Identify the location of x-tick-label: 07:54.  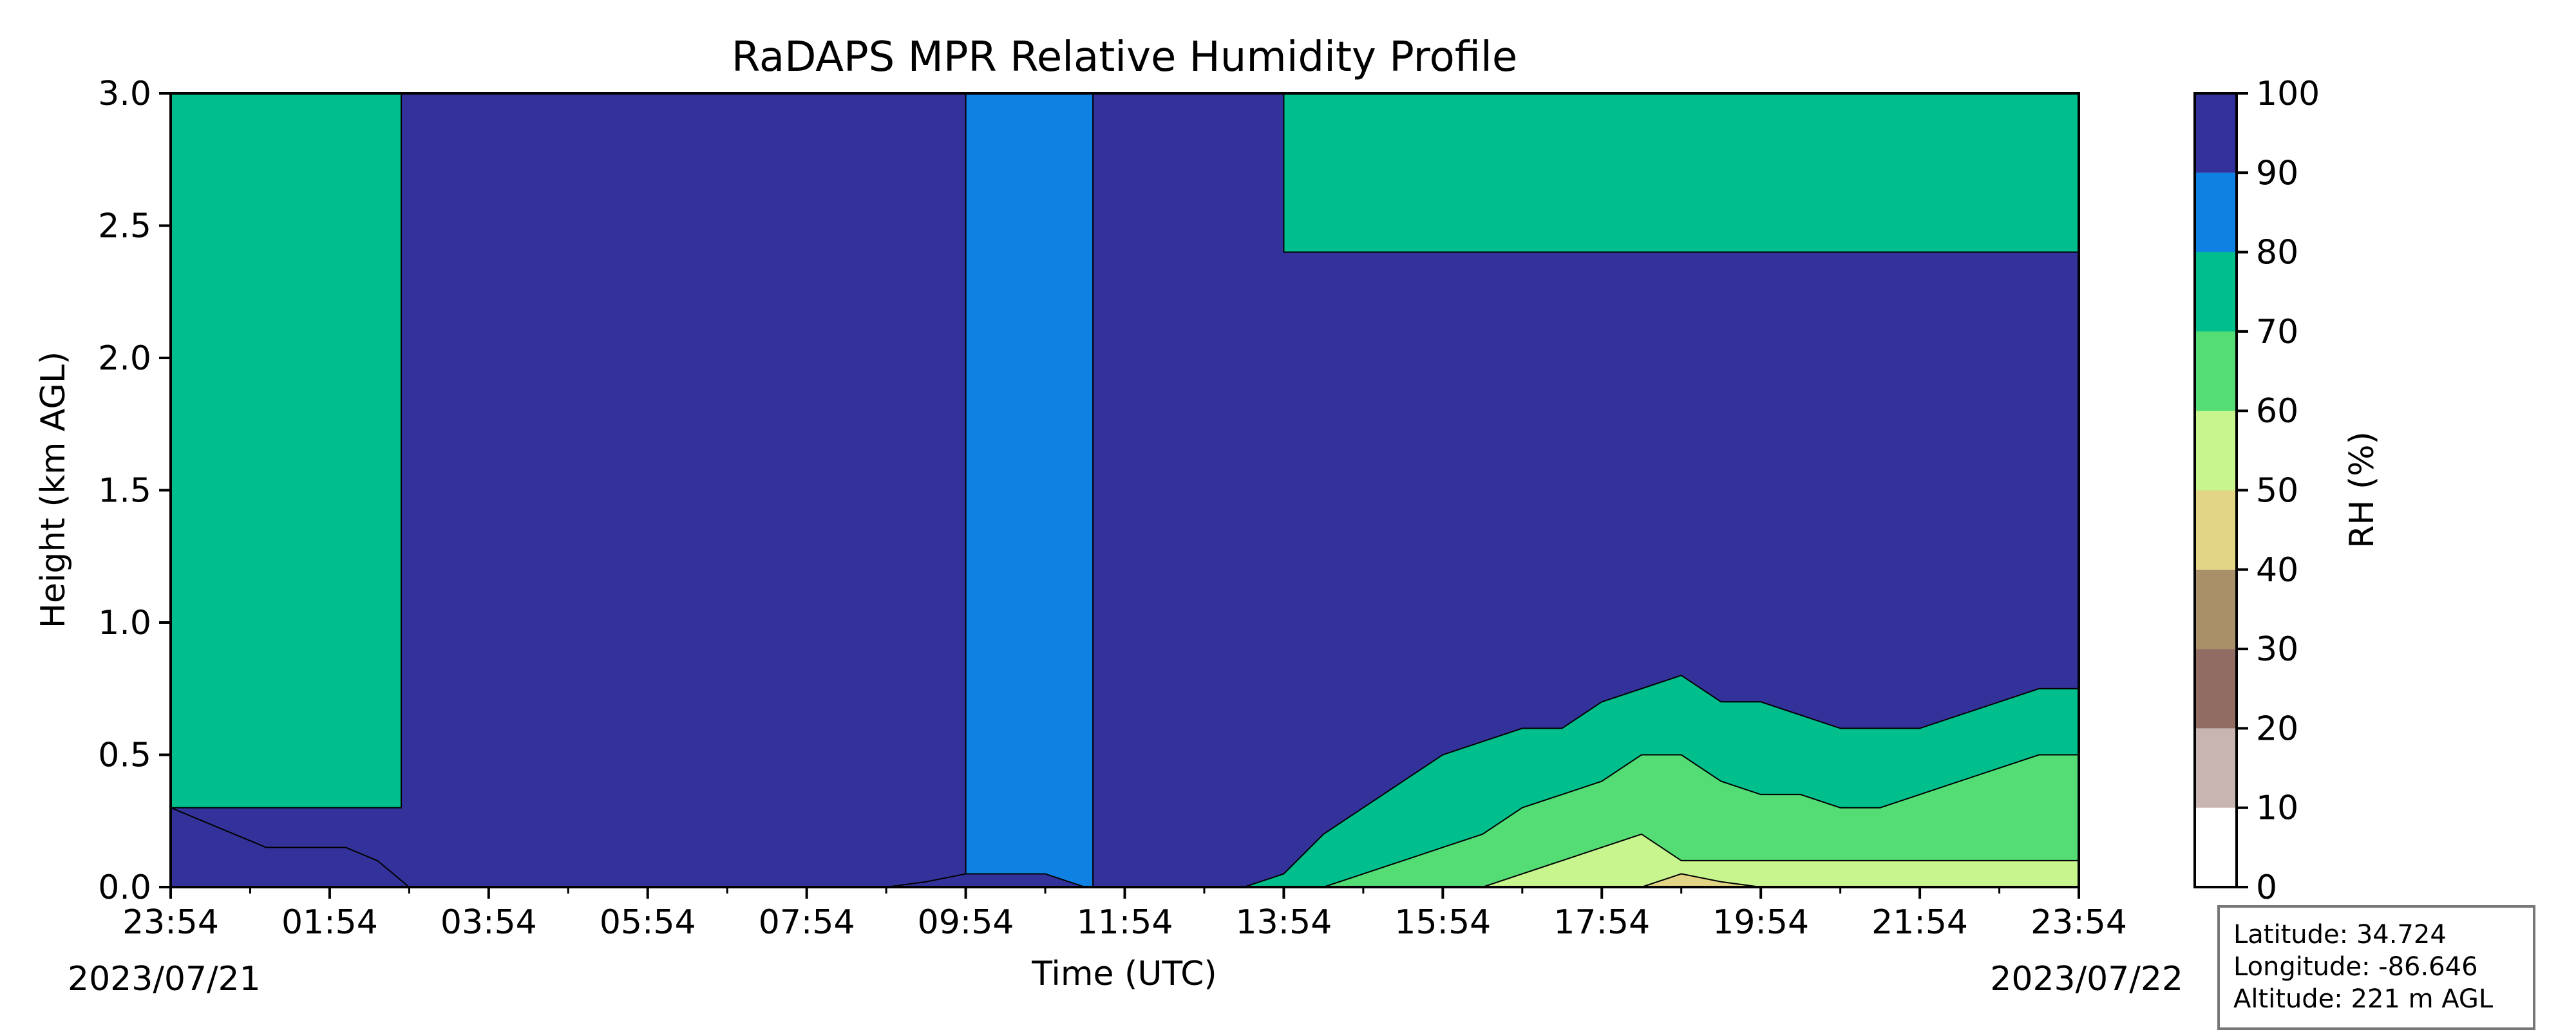
(807, 922).